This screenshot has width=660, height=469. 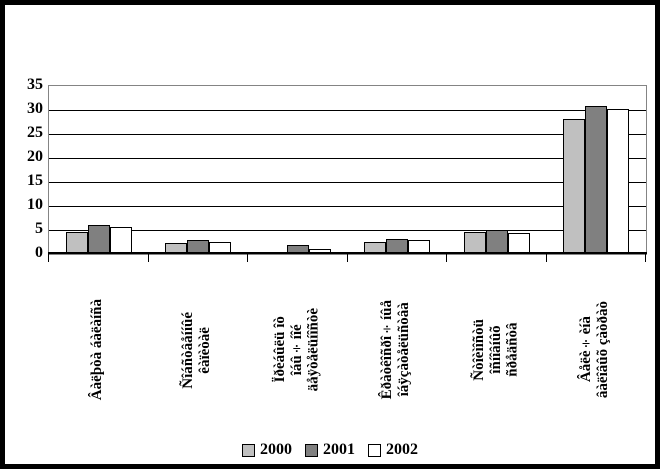 I want to click on legend-item-2001: 2001, so click(x=330, y=450).